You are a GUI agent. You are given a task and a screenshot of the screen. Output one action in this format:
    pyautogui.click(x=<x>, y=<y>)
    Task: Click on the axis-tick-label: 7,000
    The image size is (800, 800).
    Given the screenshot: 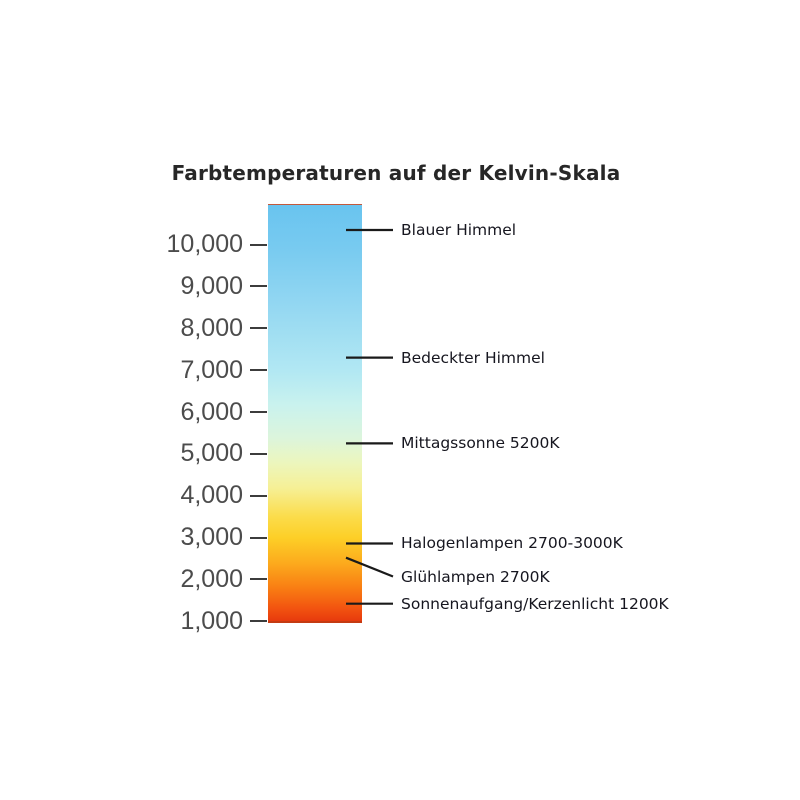 What is the action you would take?
    pyautogui.click(x=211, y=369)
    